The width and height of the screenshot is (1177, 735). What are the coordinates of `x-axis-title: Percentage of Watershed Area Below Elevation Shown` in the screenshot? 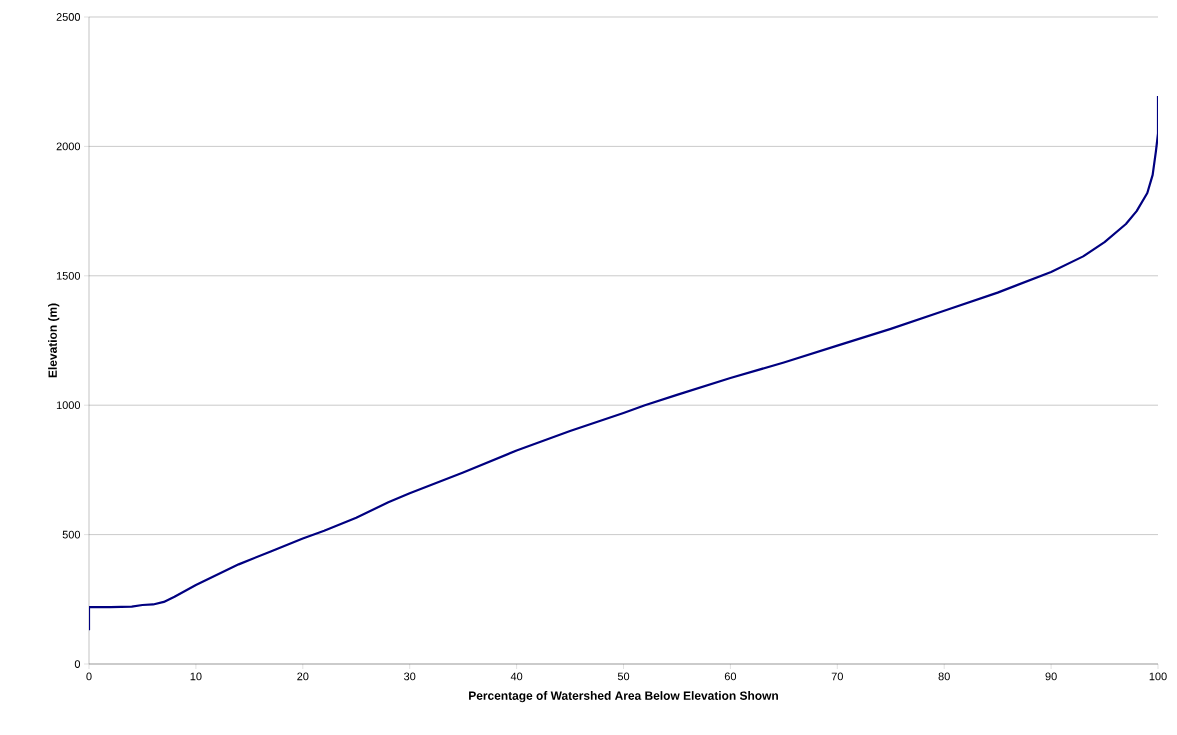 It's located at (623, 697).